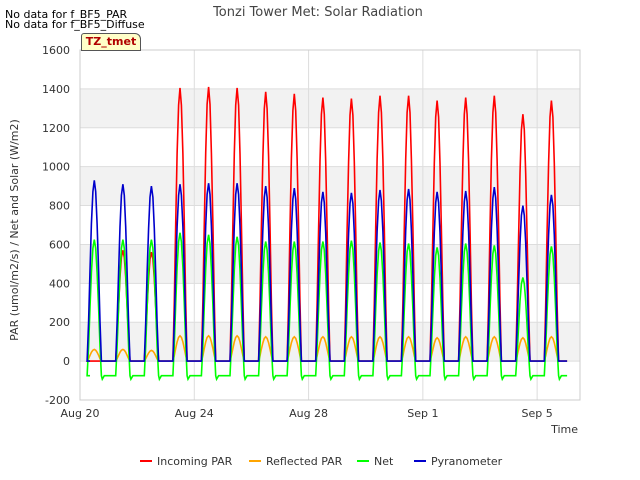 The image size is (640, 480). I want to click on no-data-note-diffuse: No data for f_BF5_Diffuse, so click(75, 24).